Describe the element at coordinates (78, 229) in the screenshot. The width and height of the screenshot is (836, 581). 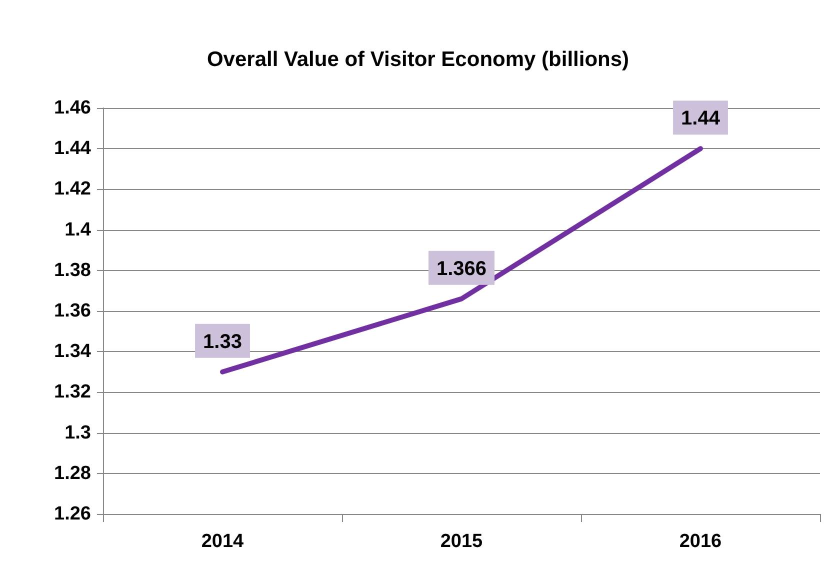
I see `y-tick-label: 1.4` at that location.